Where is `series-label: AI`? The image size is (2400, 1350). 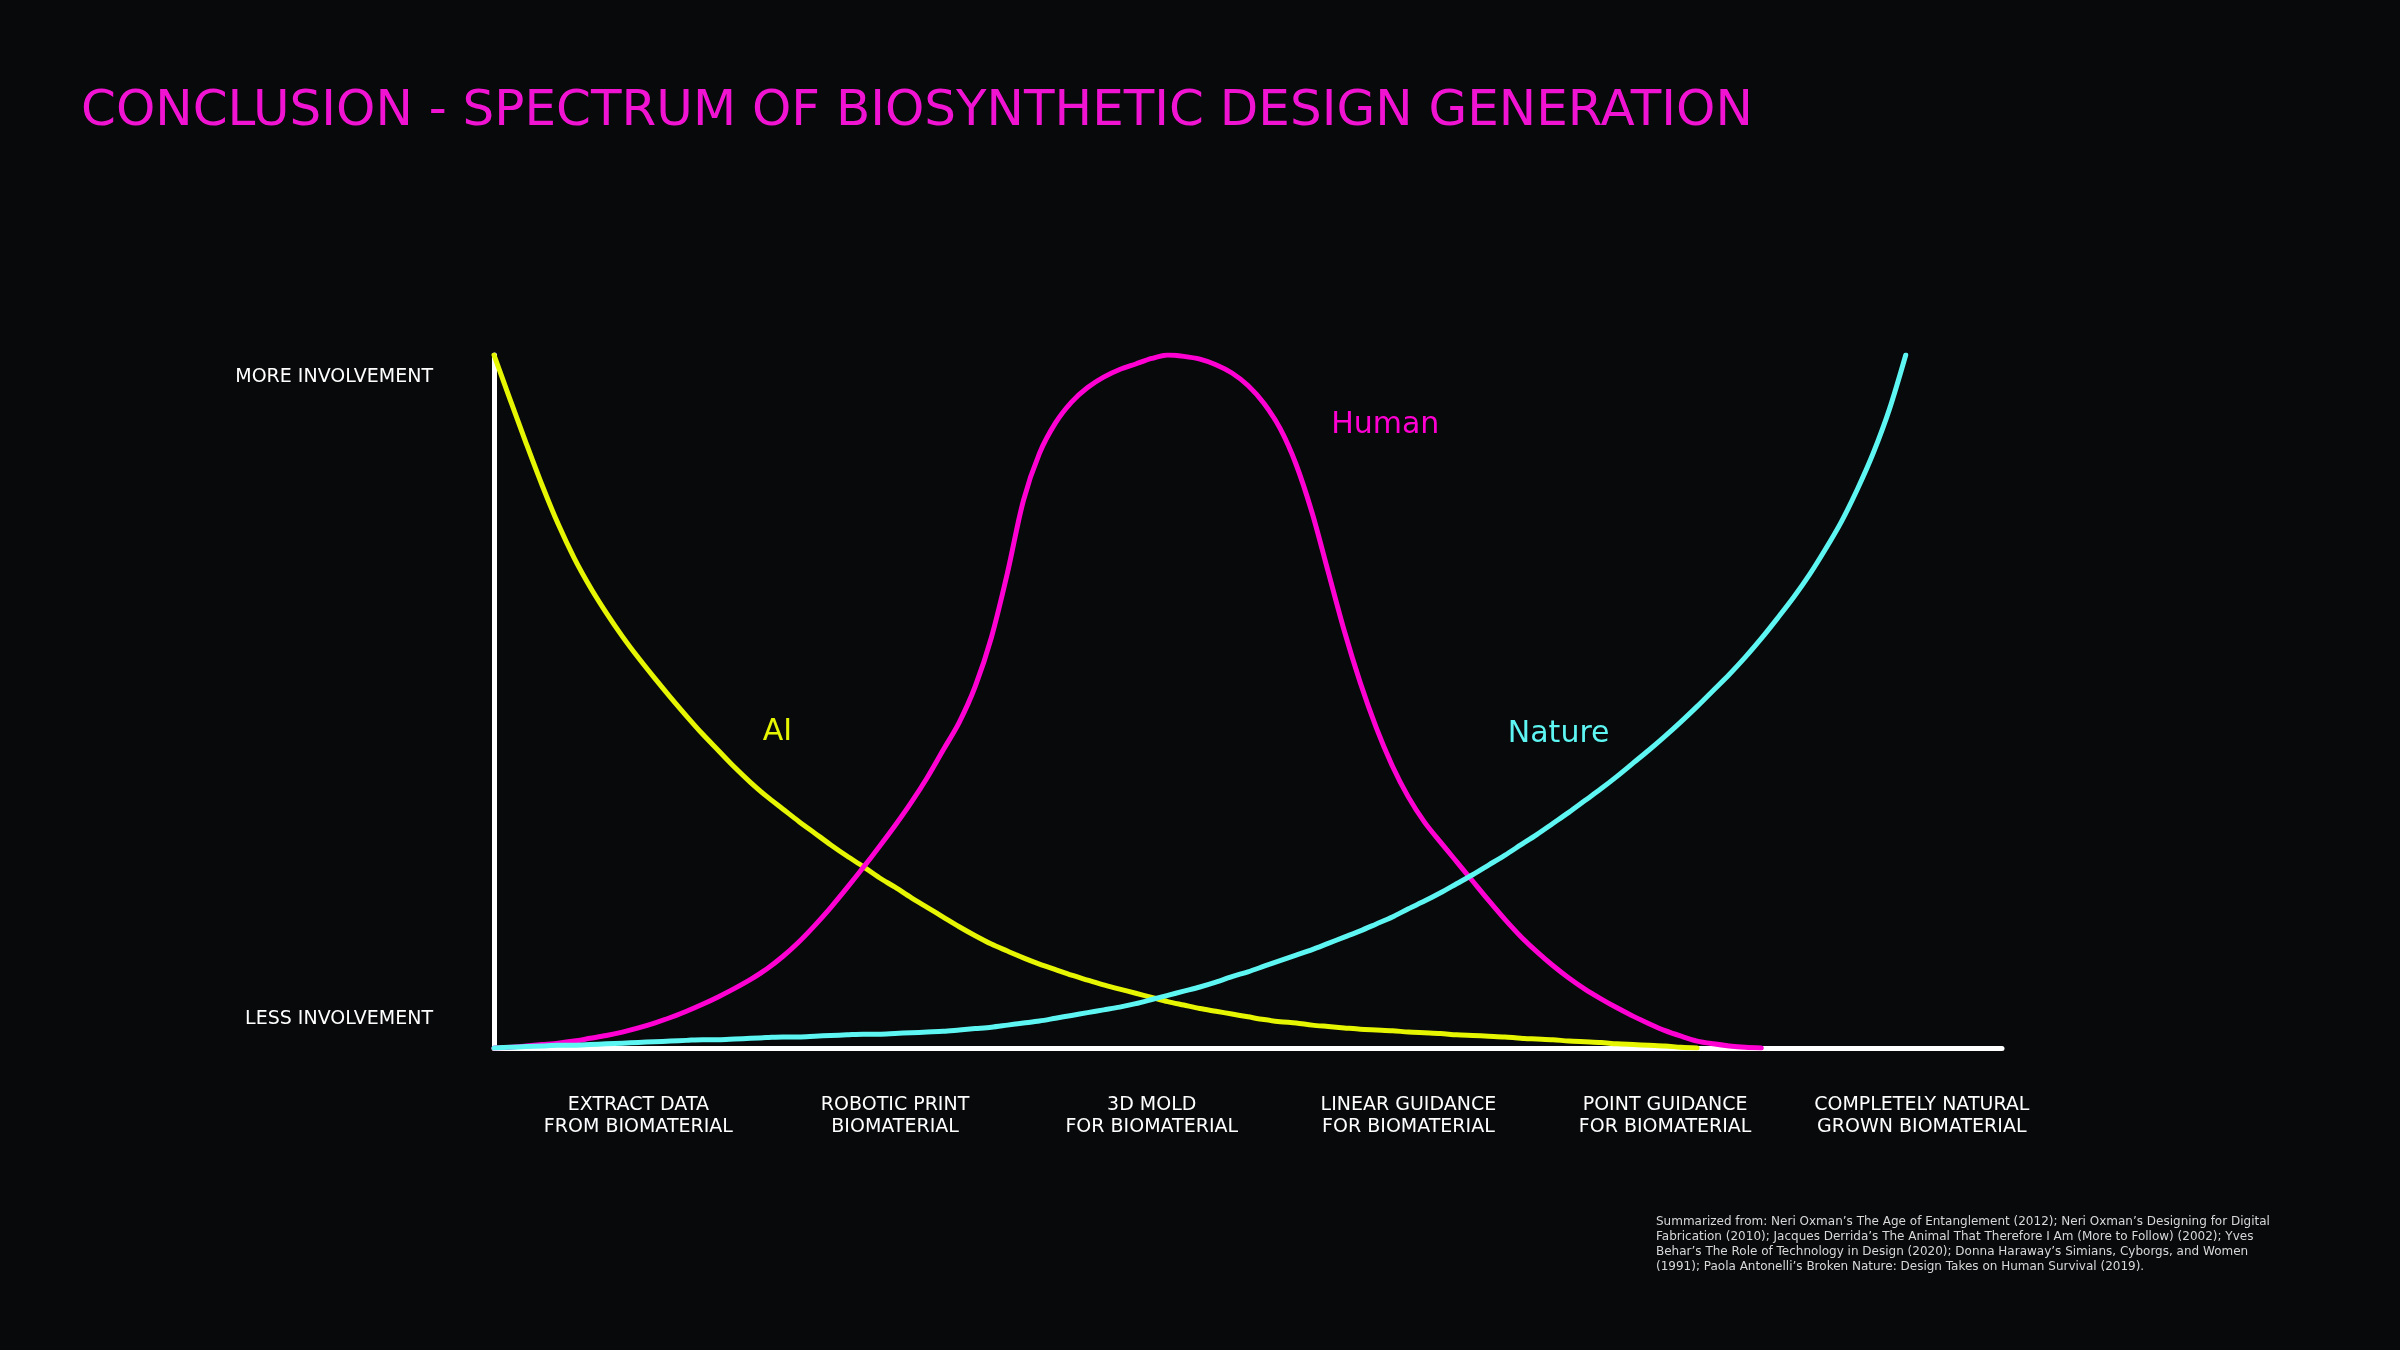
series-label: AI is located at coordinates (777, 730).